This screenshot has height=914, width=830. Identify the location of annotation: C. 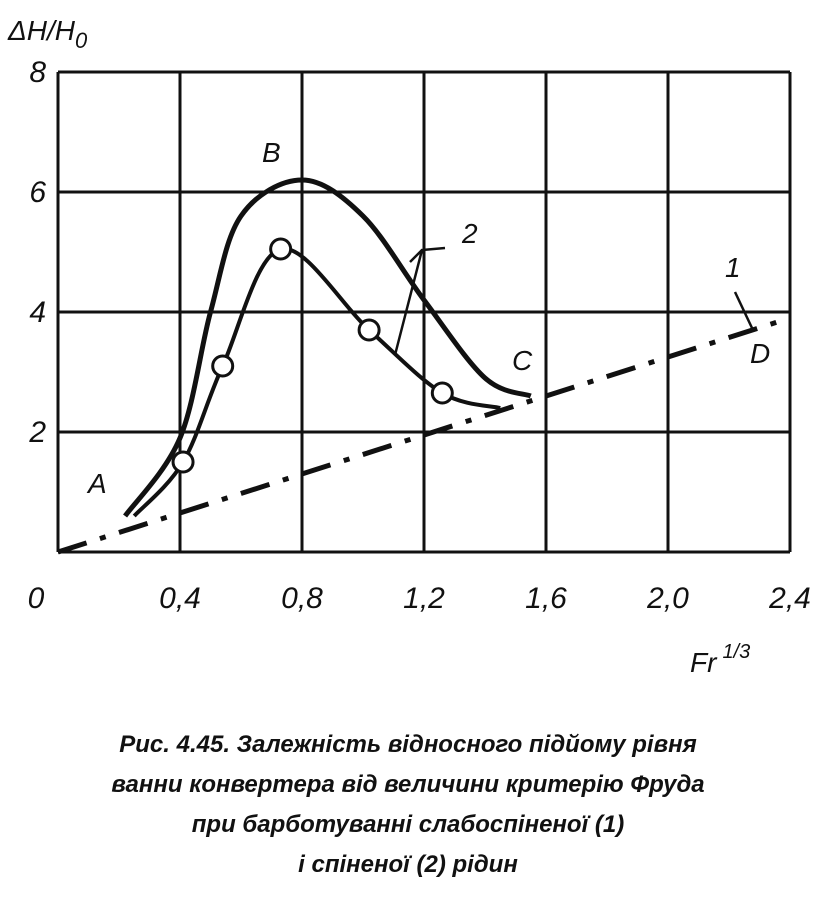
(522, 360).